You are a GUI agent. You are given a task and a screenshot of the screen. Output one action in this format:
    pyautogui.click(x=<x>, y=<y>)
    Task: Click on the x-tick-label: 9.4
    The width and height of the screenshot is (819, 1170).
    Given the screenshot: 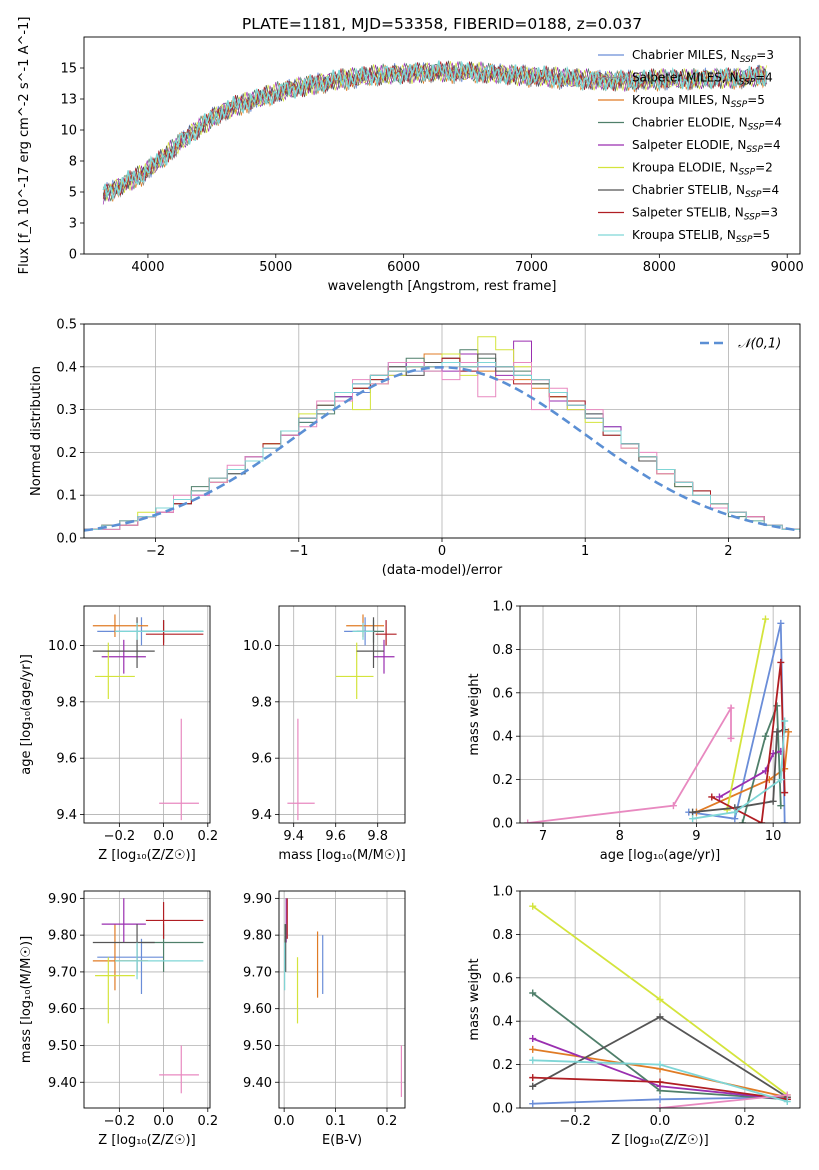 What is the action you would take?
    pyautogui.click(x=293, y=836)
    